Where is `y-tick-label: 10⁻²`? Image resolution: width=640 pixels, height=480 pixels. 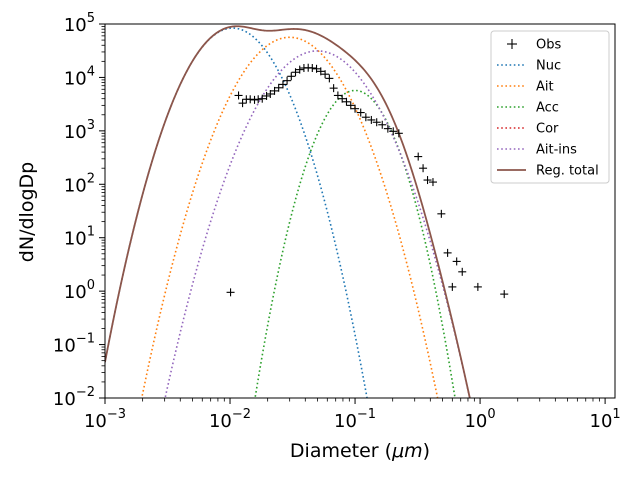
y-tick-label: 10⁻² is located at coordinates (74, 397).